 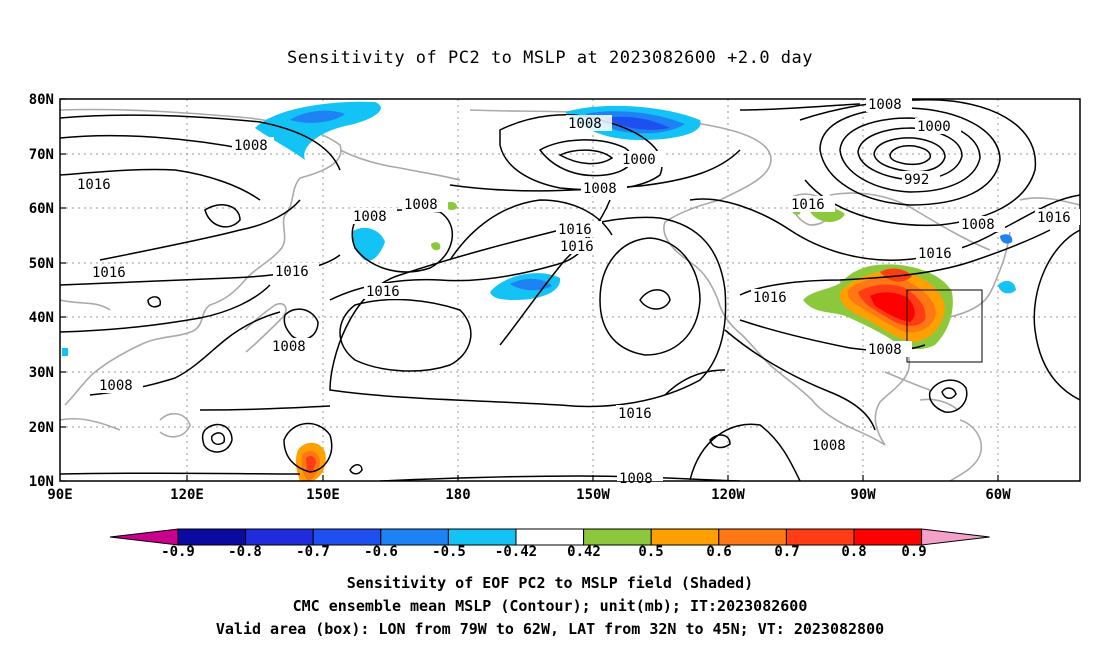 What do you see at coordinates (728, 495) in the screenshot?
I see `lon-label: 120W` at bounding box center [728, 495].